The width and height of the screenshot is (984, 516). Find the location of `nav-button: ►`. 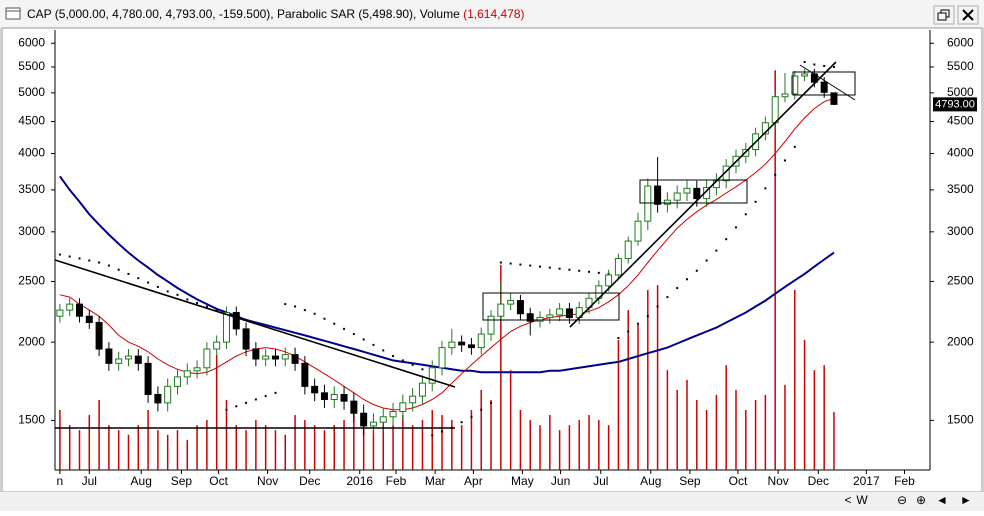

nav-button: ► is located at coordinates (966, 500).